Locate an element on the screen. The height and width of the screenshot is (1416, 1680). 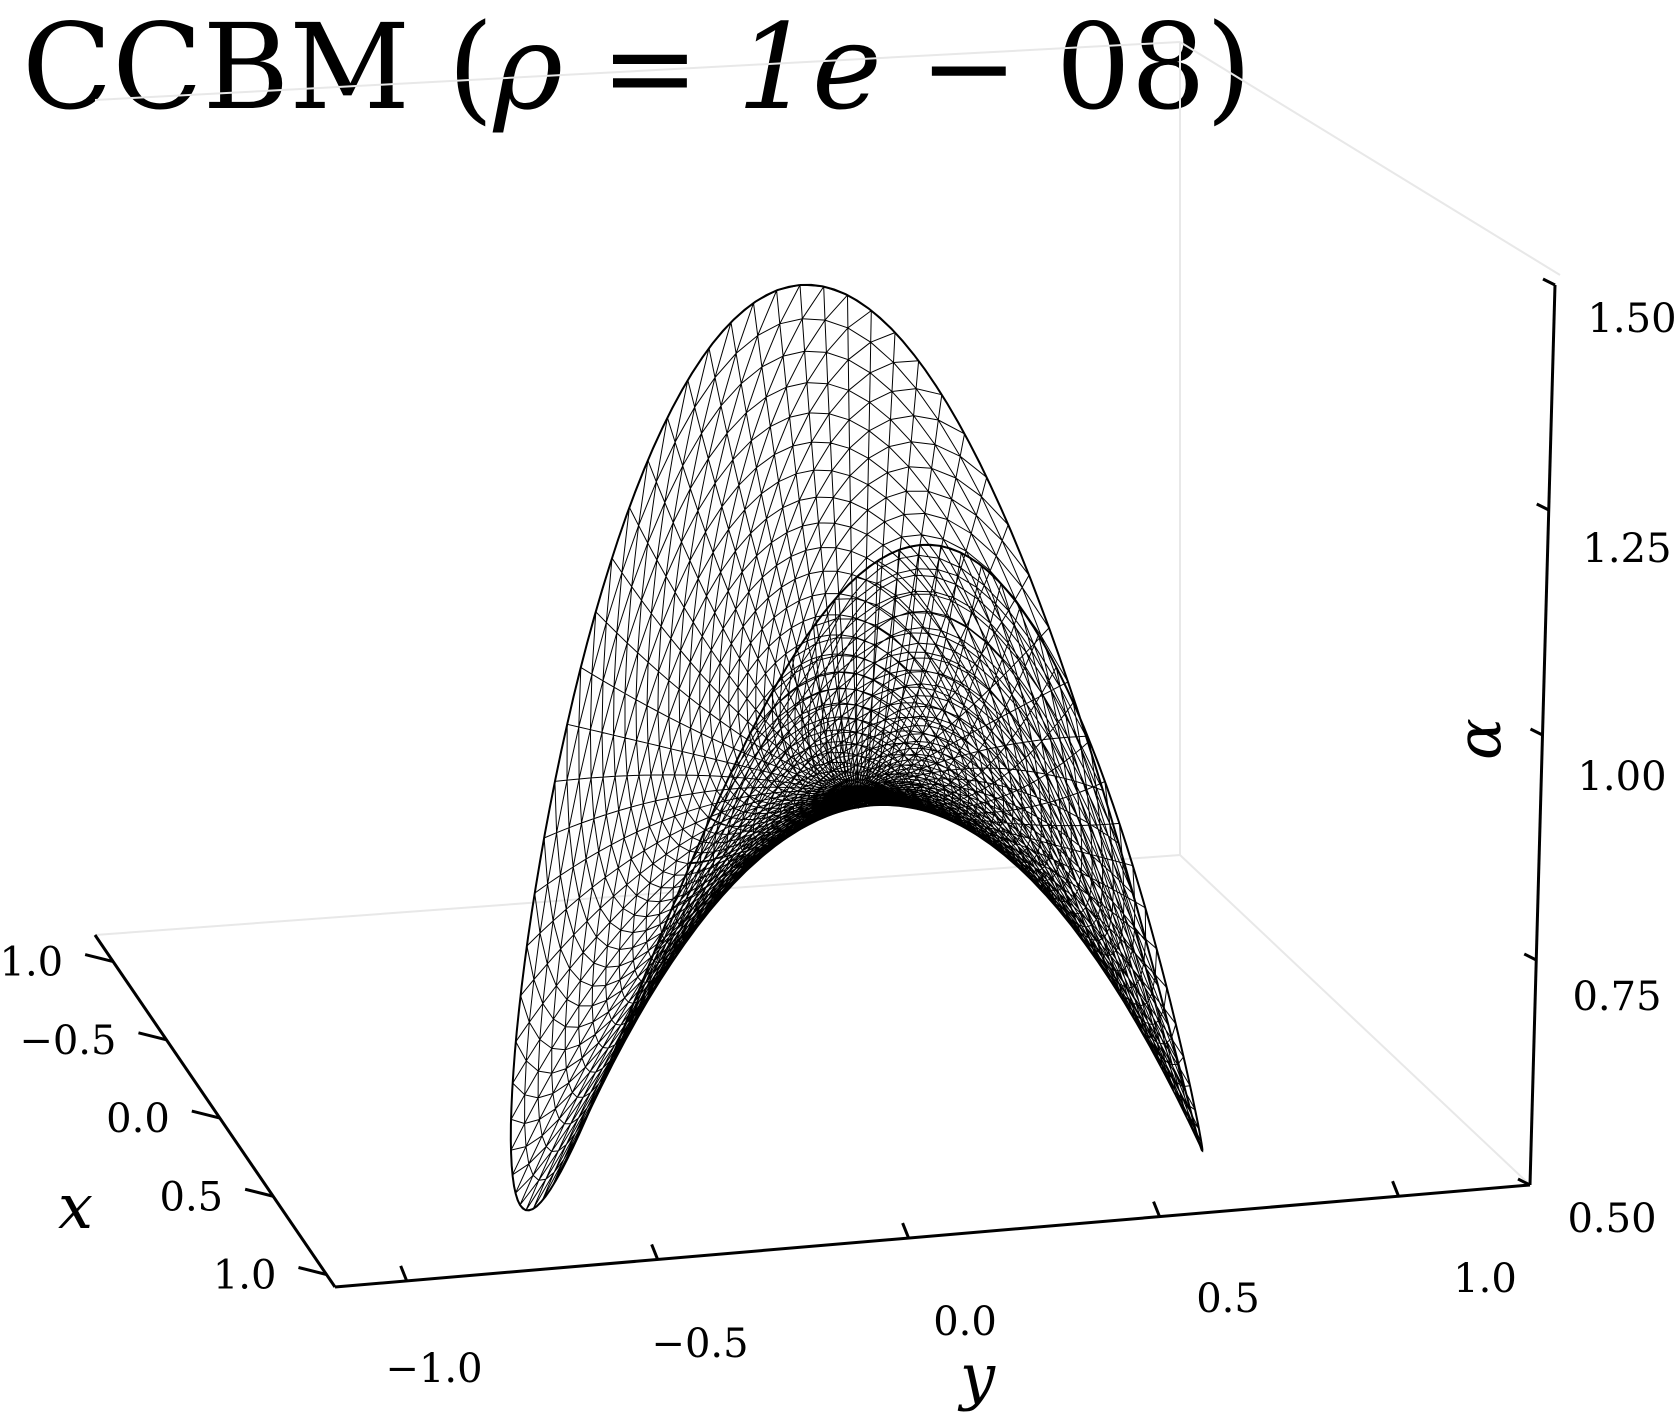
y-tick-label: −0.5 is located at coordinates (699, 1344).